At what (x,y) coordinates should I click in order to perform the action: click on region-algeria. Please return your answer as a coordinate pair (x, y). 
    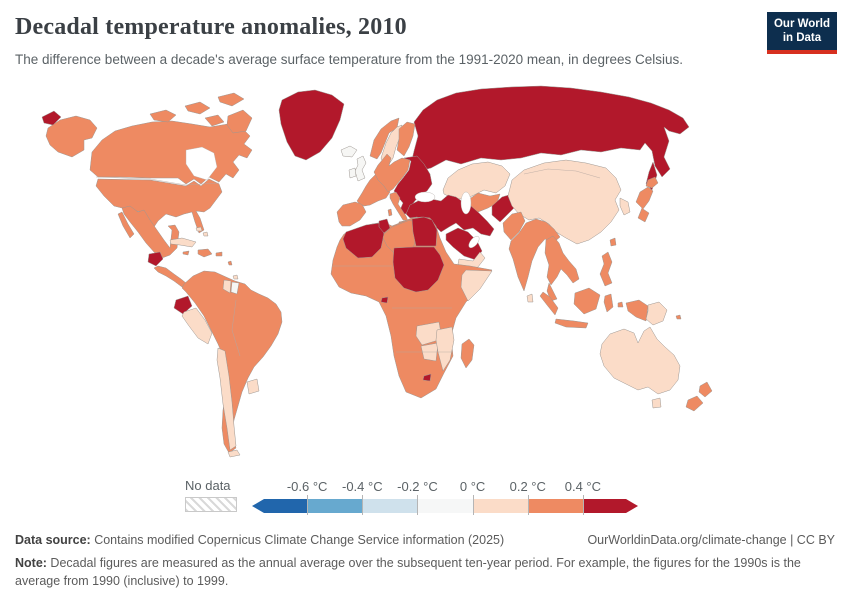
    Looking at the image, I should click on (363, 240).